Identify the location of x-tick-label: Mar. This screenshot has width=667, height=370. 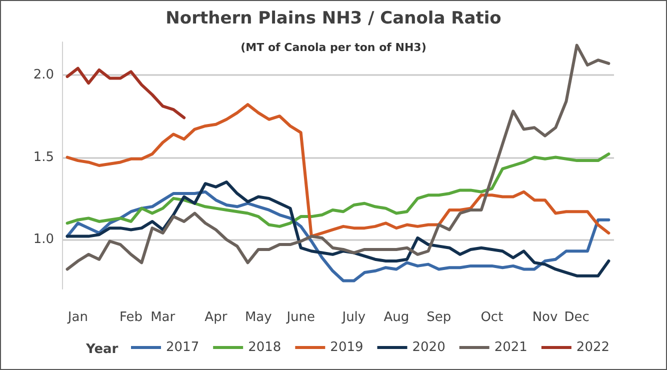
(163, 317).